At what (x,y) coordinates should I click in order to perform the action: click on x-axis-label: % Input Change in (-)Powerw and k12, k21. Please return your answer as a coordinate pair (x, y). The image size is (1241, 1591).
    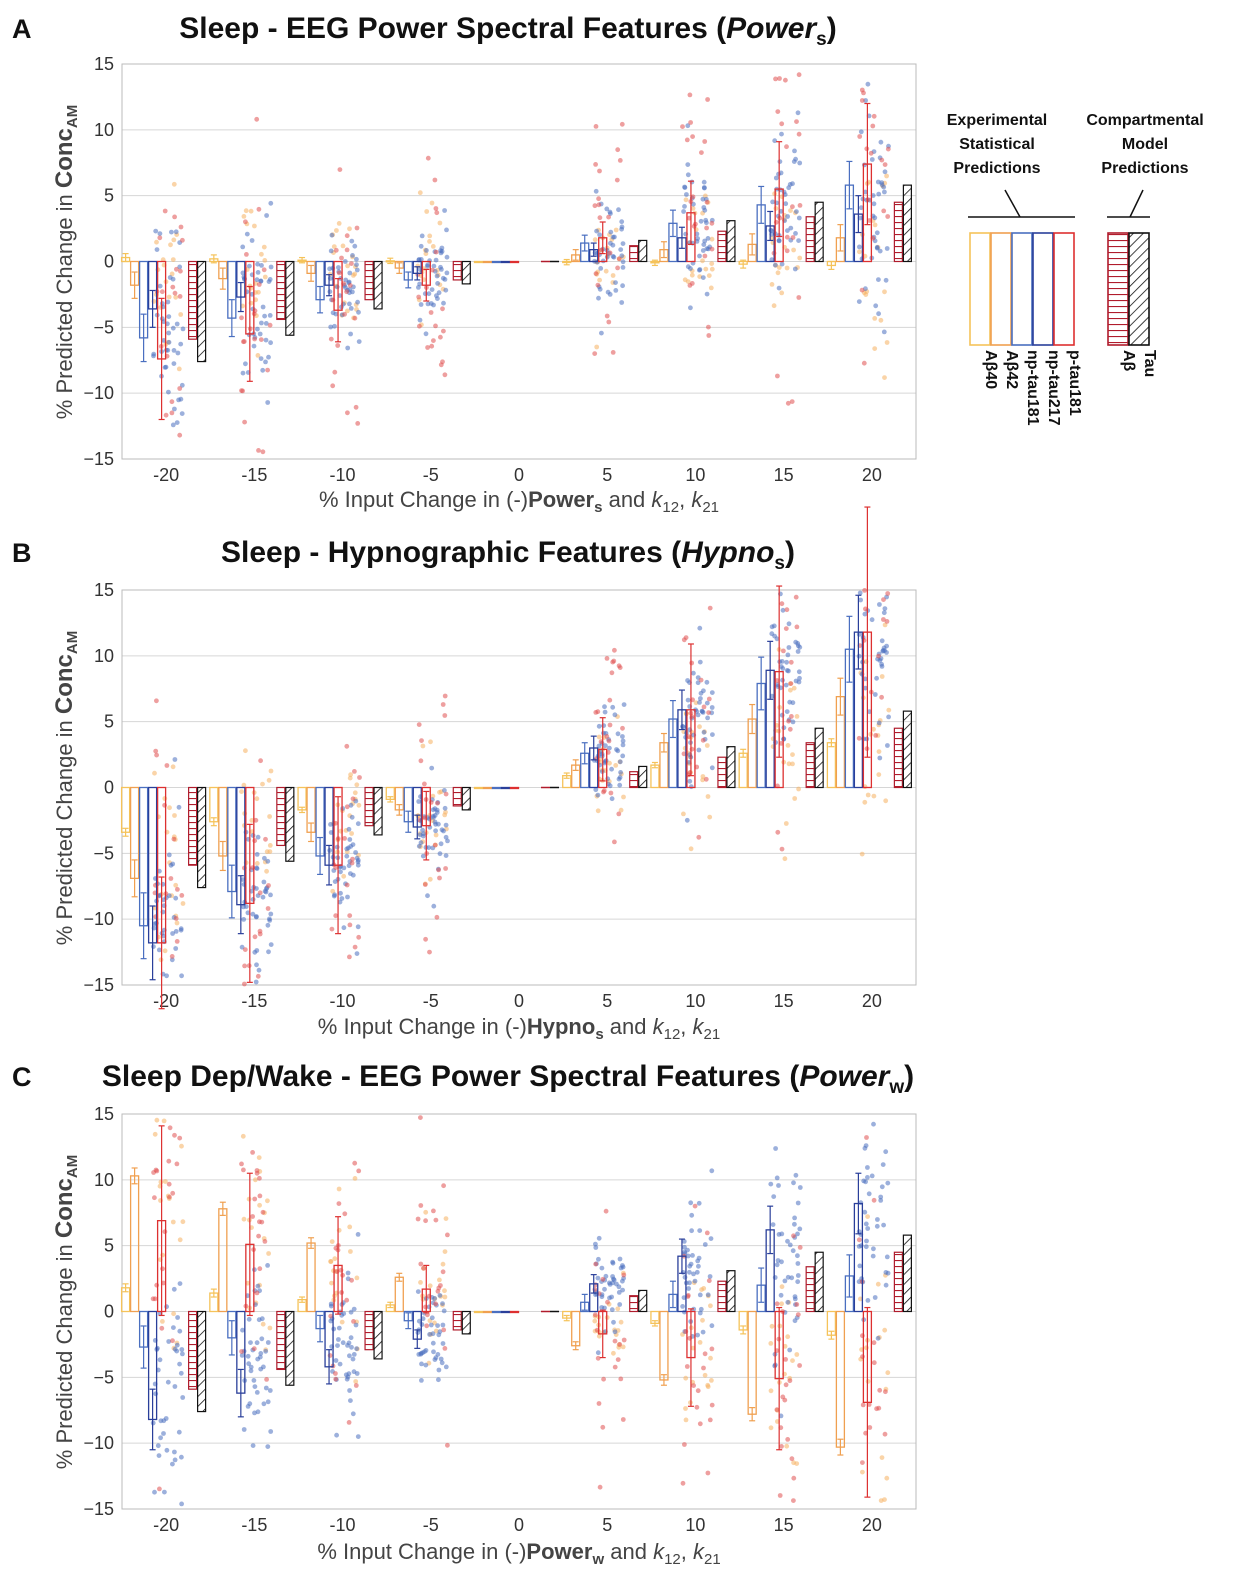
    Looking at the image, I should click on (518, 1553).